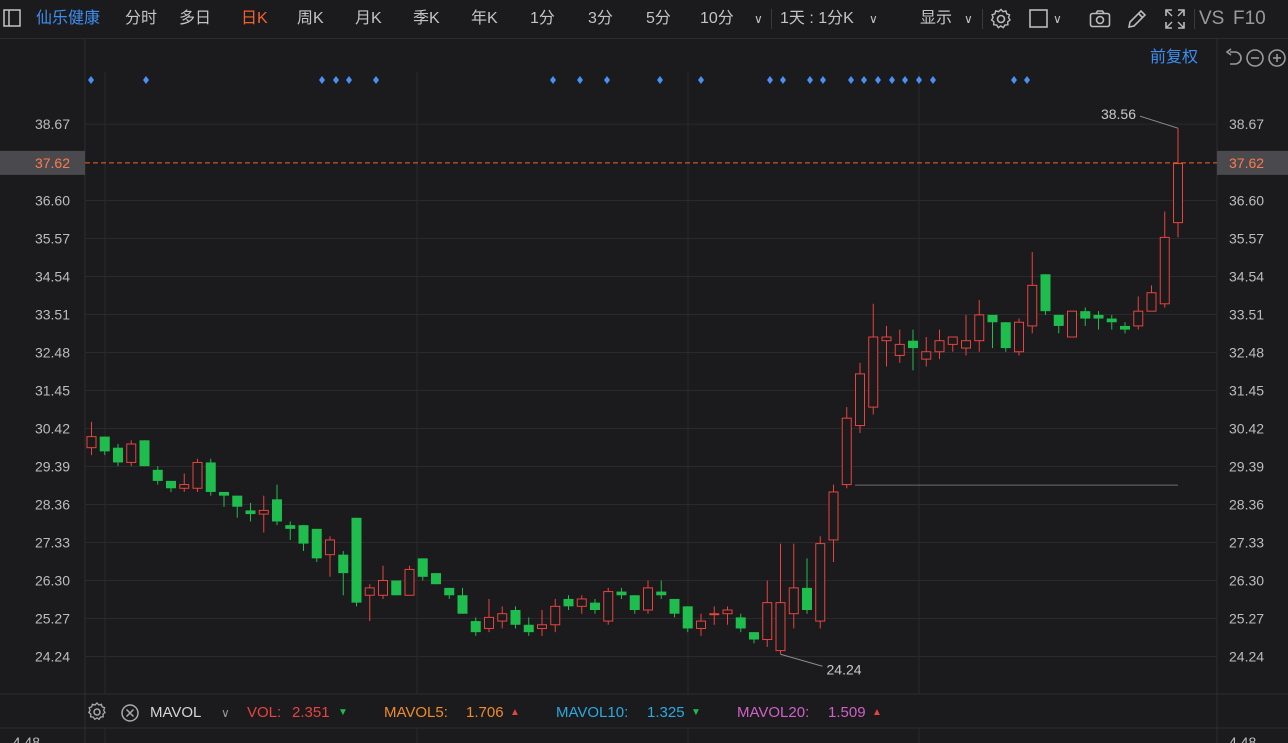  What do you see at coordinates (1255, 58) in the screenshot?
I see `zoom-out-icon` at bounding box center [1255, 58].